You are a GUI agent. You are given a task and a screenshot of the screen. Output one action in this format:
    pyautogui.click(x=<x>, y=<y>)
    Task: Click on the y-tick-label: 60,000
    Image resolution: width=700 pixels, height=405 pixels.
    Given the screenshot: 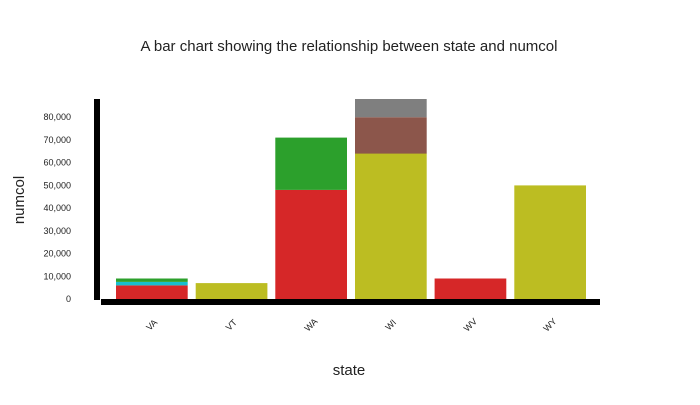 What is the action you would take?
    pyautogui.click(x=57, y=163)
    